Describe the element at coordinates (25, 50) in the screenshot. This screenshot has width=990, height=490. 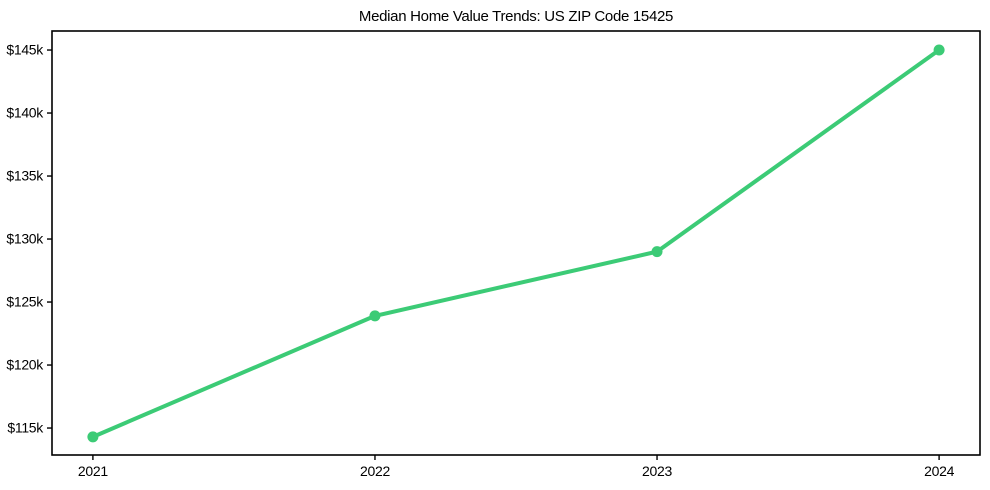
I see `y-tick-label: $145k` at that location.